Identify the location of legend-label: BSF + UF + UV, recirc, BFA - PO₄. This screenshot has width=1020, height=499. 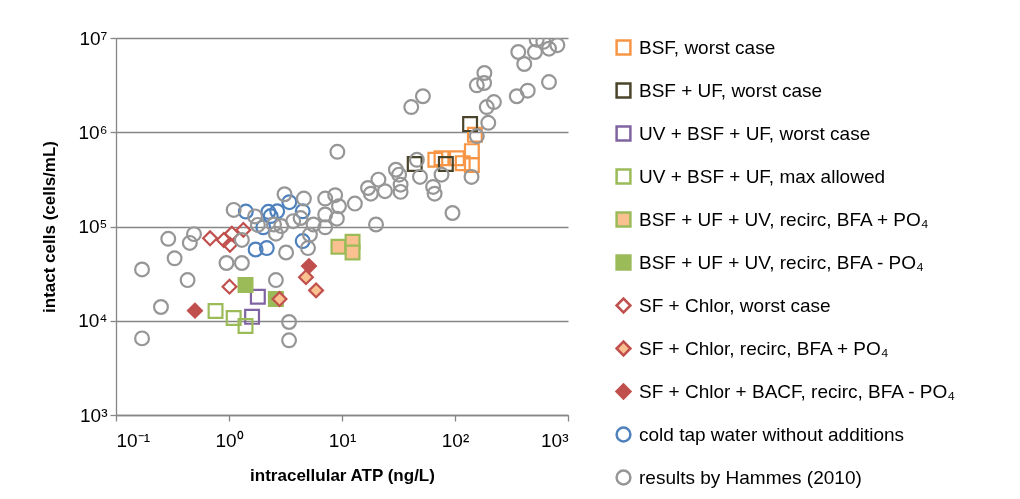
(781, 262).